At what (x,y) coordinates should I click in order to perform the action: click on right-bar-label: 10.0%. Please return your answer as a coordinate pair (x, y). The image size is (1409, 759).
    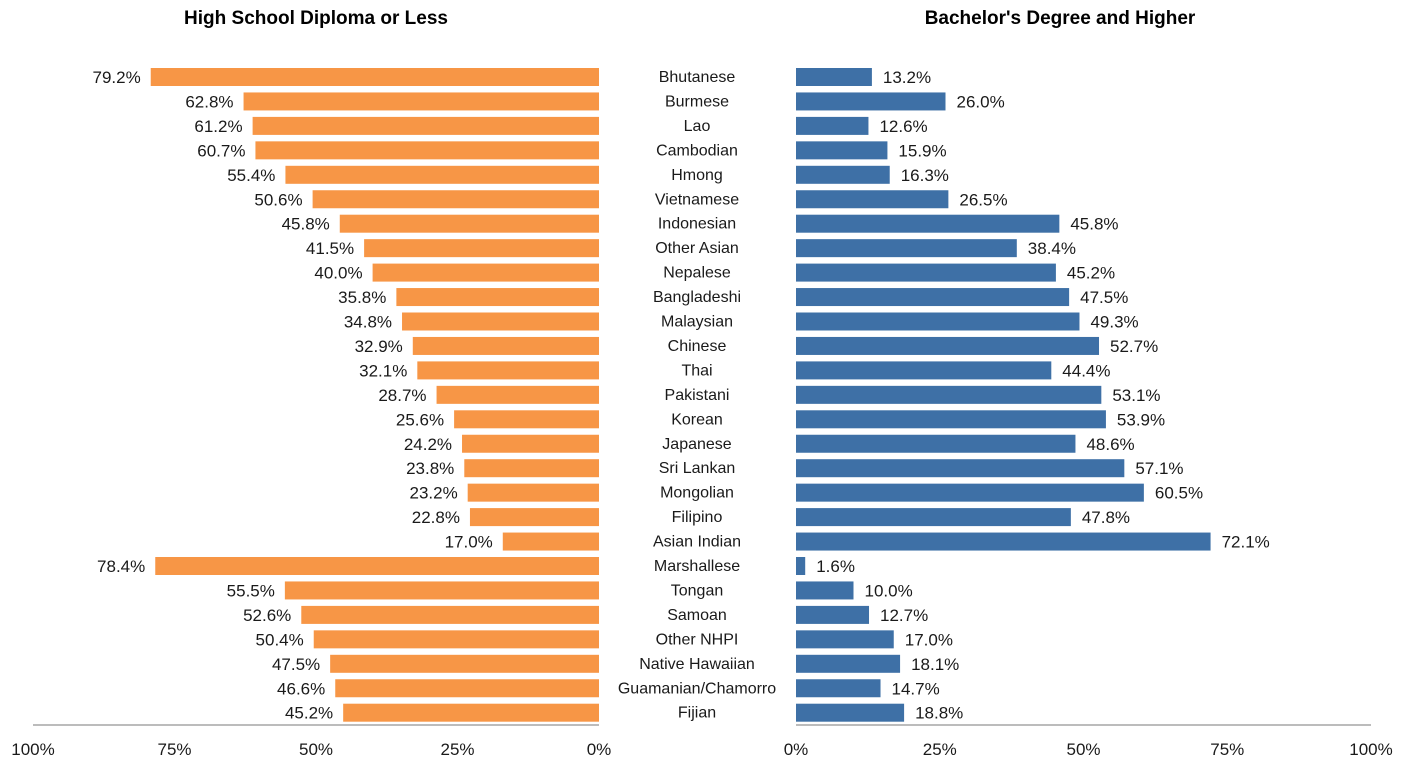
    Looking at the image, I should click on (889, 590).